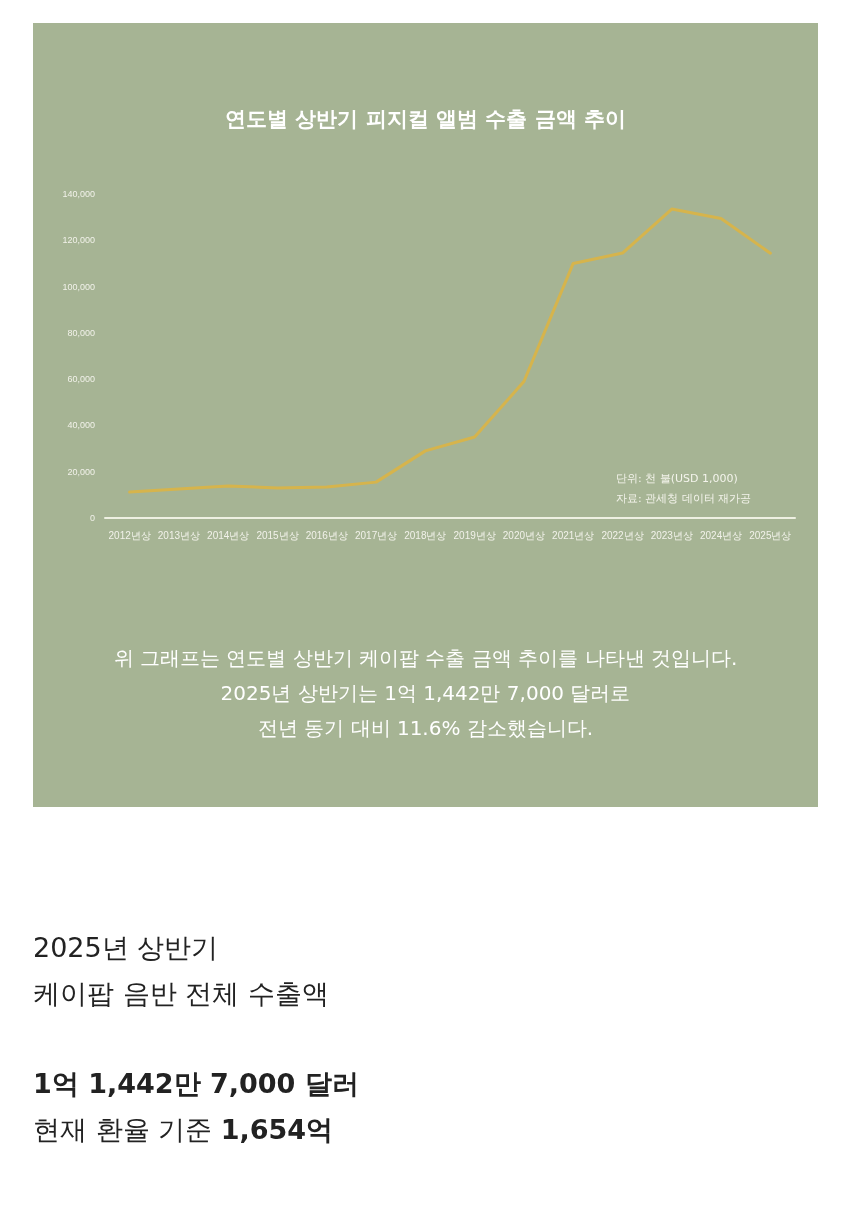  Describe the element at coordinates (425, 658) in the screenshot. I see `text: 위 그래프는 연도별 상반기 케이팝 수출 금액 추이를 나타낸 것입니다.` at that location.